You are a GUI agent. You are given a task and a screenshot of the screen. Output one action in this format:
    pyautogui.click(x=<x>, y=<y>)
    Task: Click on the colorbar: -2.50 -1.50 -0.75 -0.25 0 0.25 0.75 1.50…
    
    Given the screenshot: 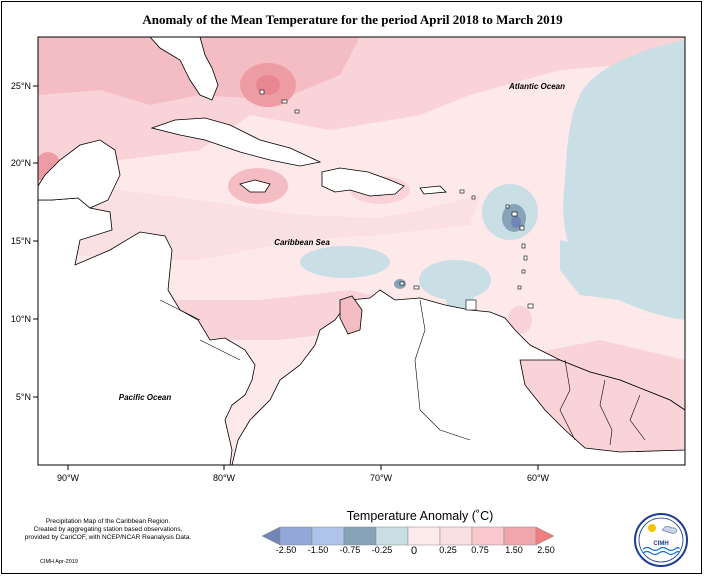 What is the action you would take?
    pyautogui.click(x=408, y=541)
    